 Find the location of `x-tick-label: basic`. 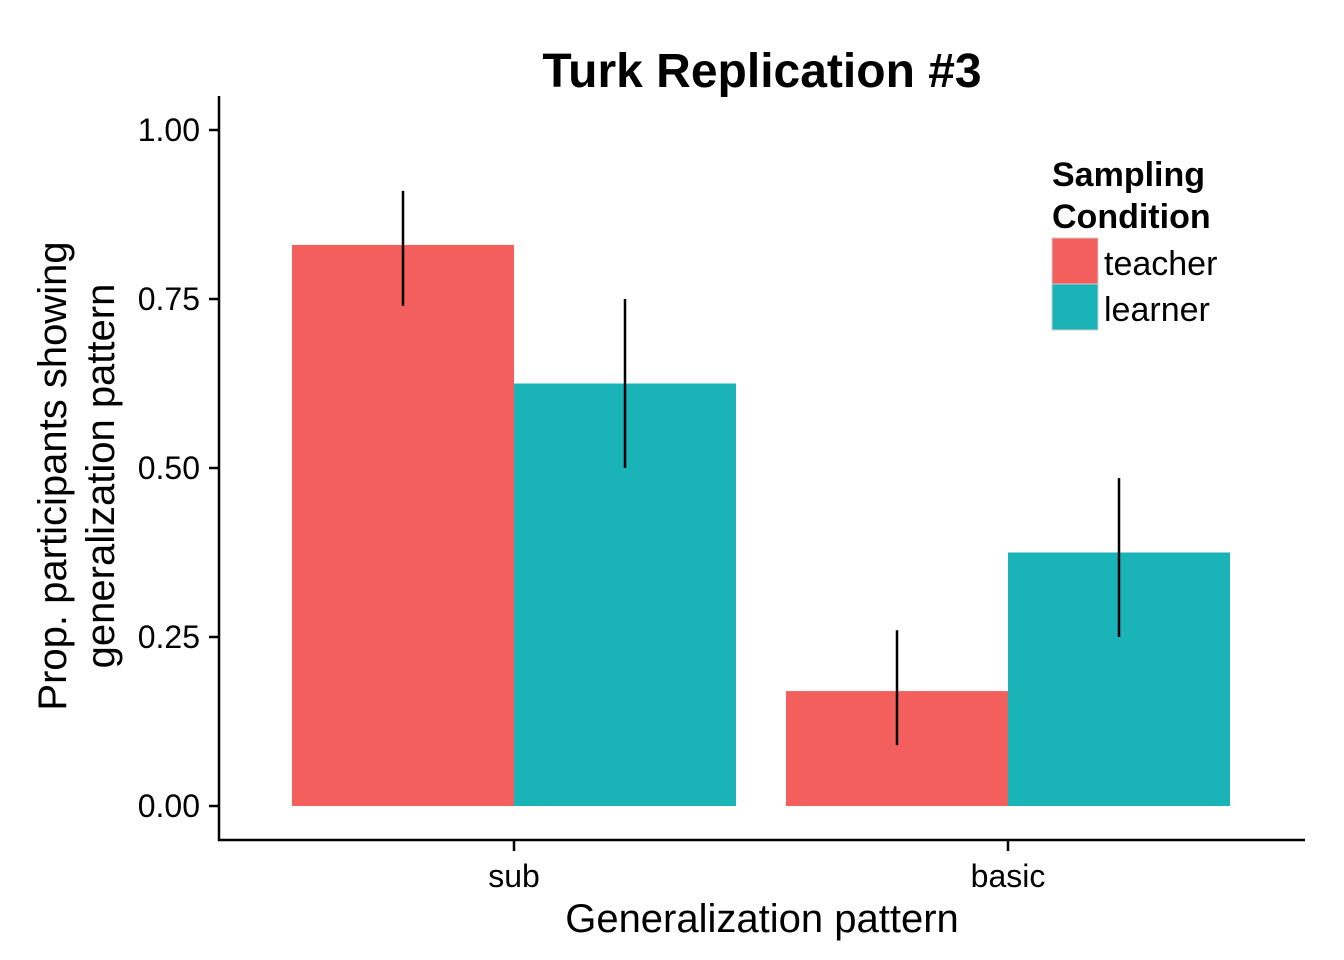

x-tick-label: basic is located at coordinates (1008, 876).